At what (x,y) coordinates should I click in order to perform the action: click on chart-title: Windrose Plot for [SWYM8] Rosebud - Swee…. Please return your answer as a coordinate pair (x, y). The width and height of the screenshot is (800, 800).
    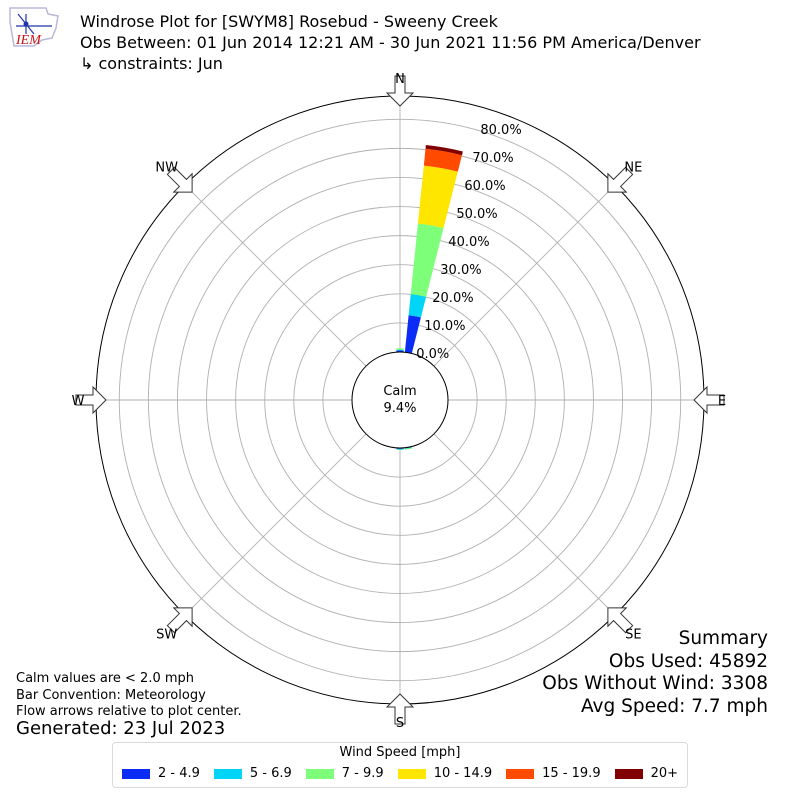
    Looking at the image, I should click on (289, 21).